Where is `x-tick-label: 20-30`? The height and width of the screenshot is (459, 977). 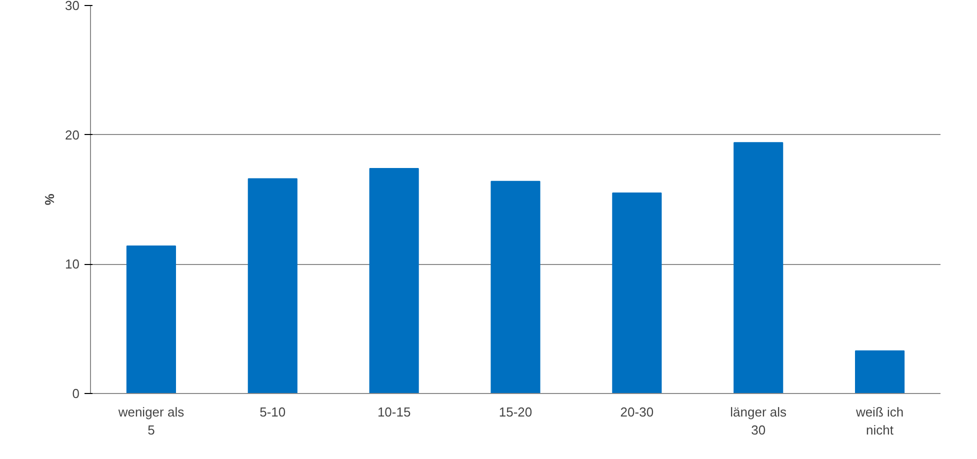 x-tick-label: 20-30 is located at coordinates (637, 412).